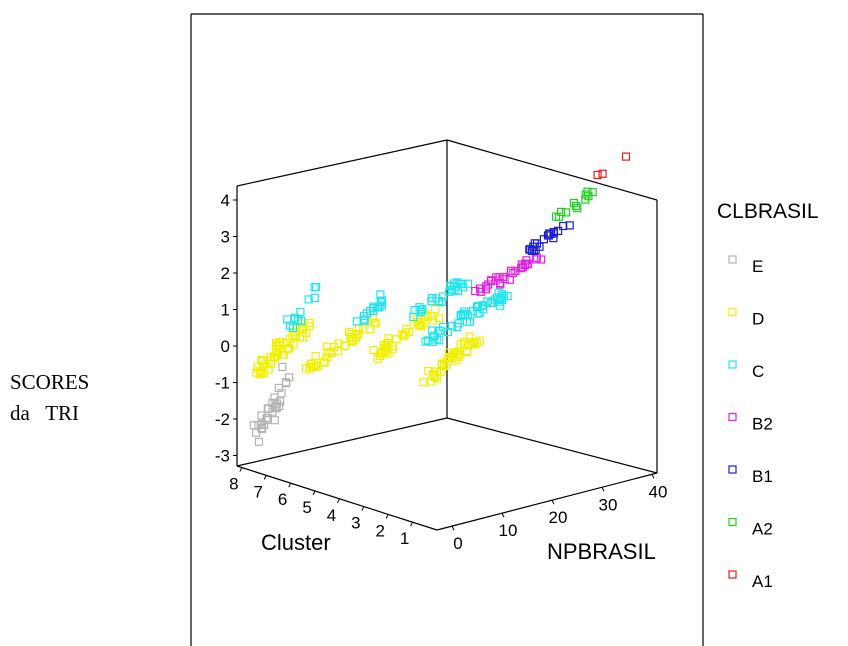 The height and width of the screenshot is (646, 848). I want to click on legend-title: CLBRASIL, so click(768, 211).